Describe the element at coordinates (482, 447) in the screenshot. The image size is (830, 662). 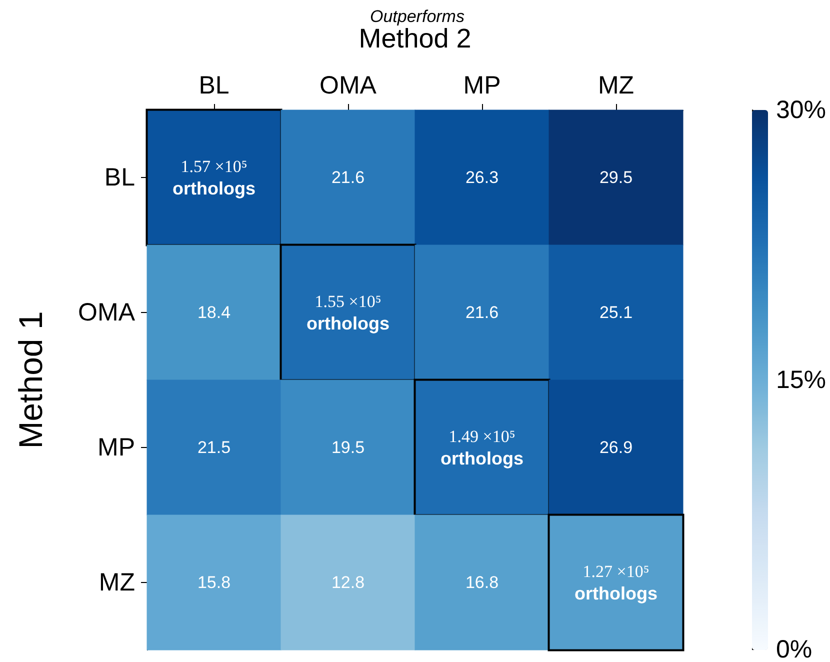
I see `data-label: 1.49 ×10⁵ orthologs` at that location.